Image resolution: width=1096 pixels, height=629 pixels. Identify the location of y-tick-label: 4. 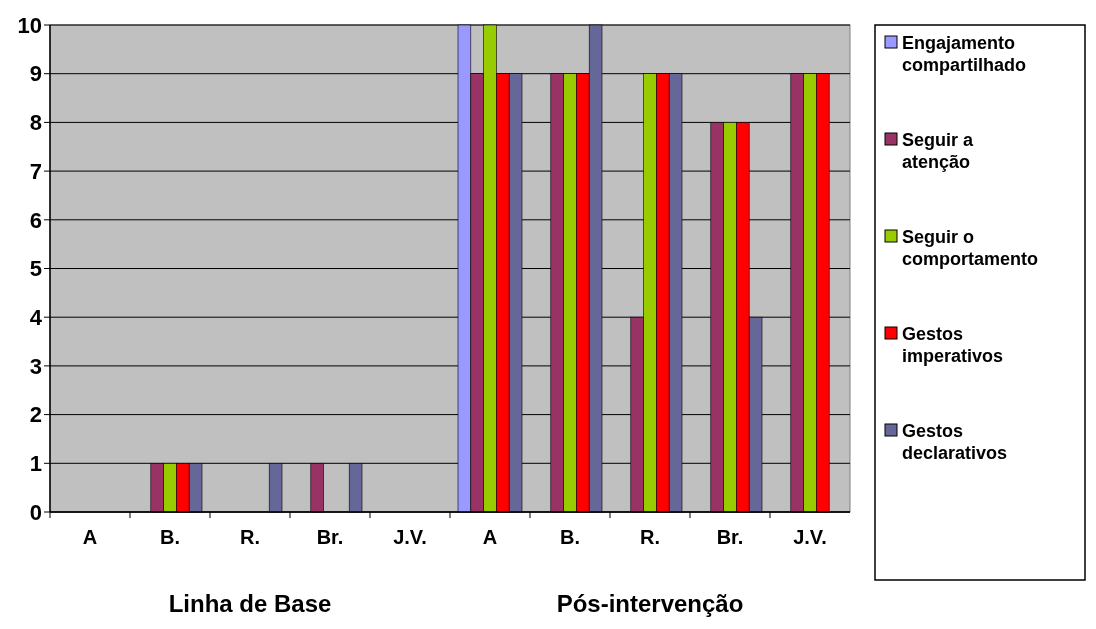
(36, 317).